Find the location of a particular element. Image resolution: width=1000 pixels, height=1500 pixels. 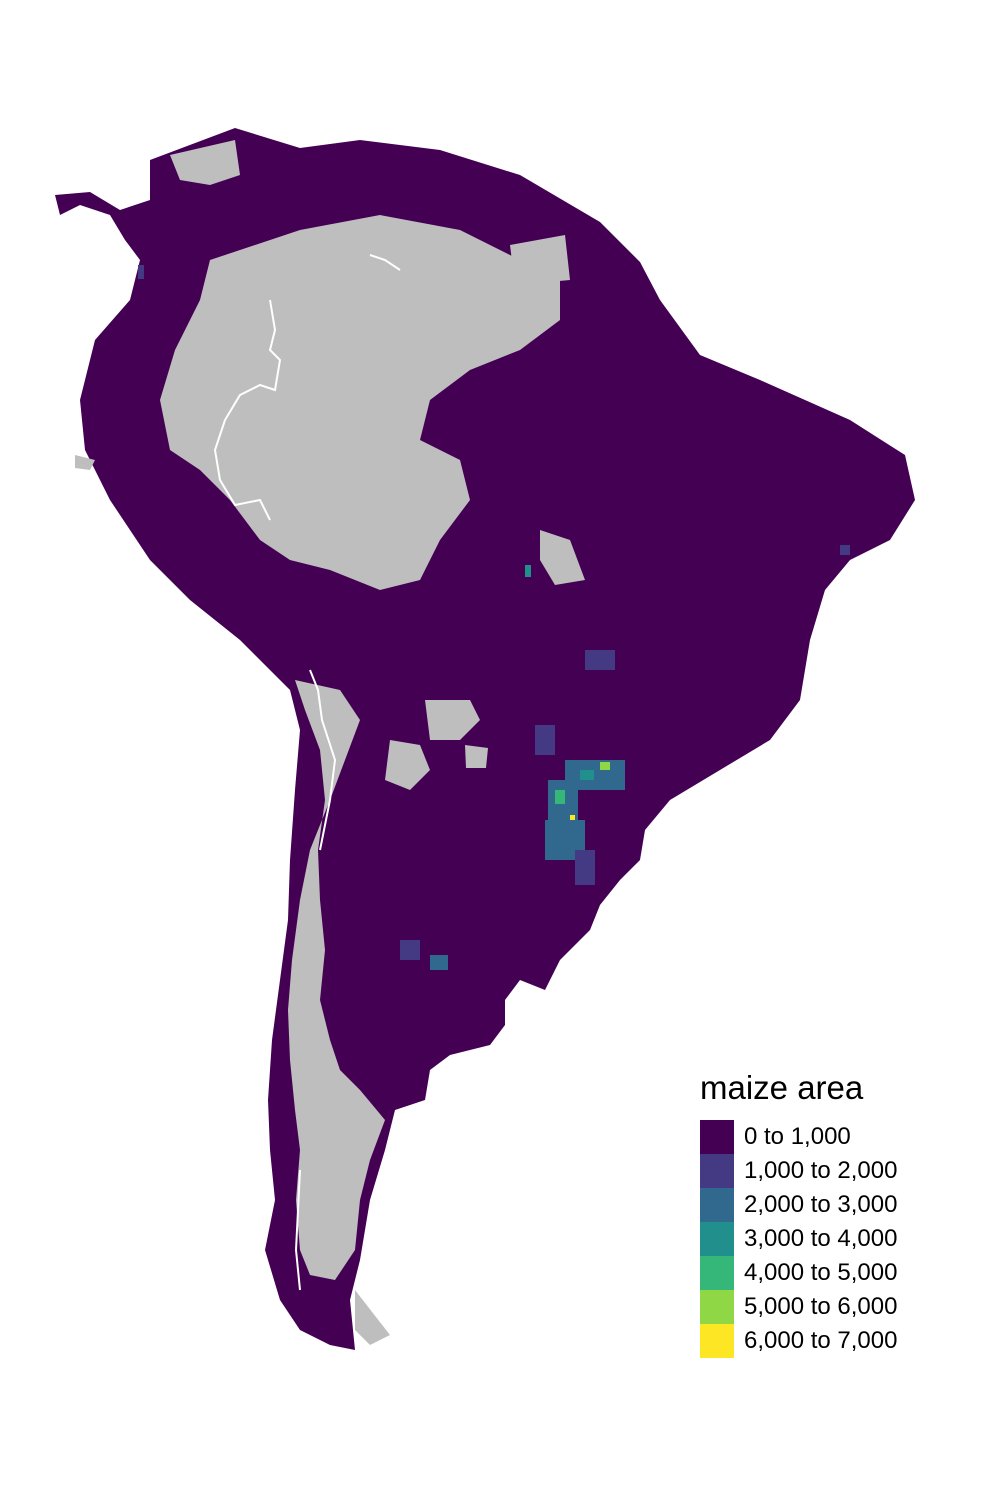

legend-item: 3,000 to 4,000 is located at coordinates (798, 1239).